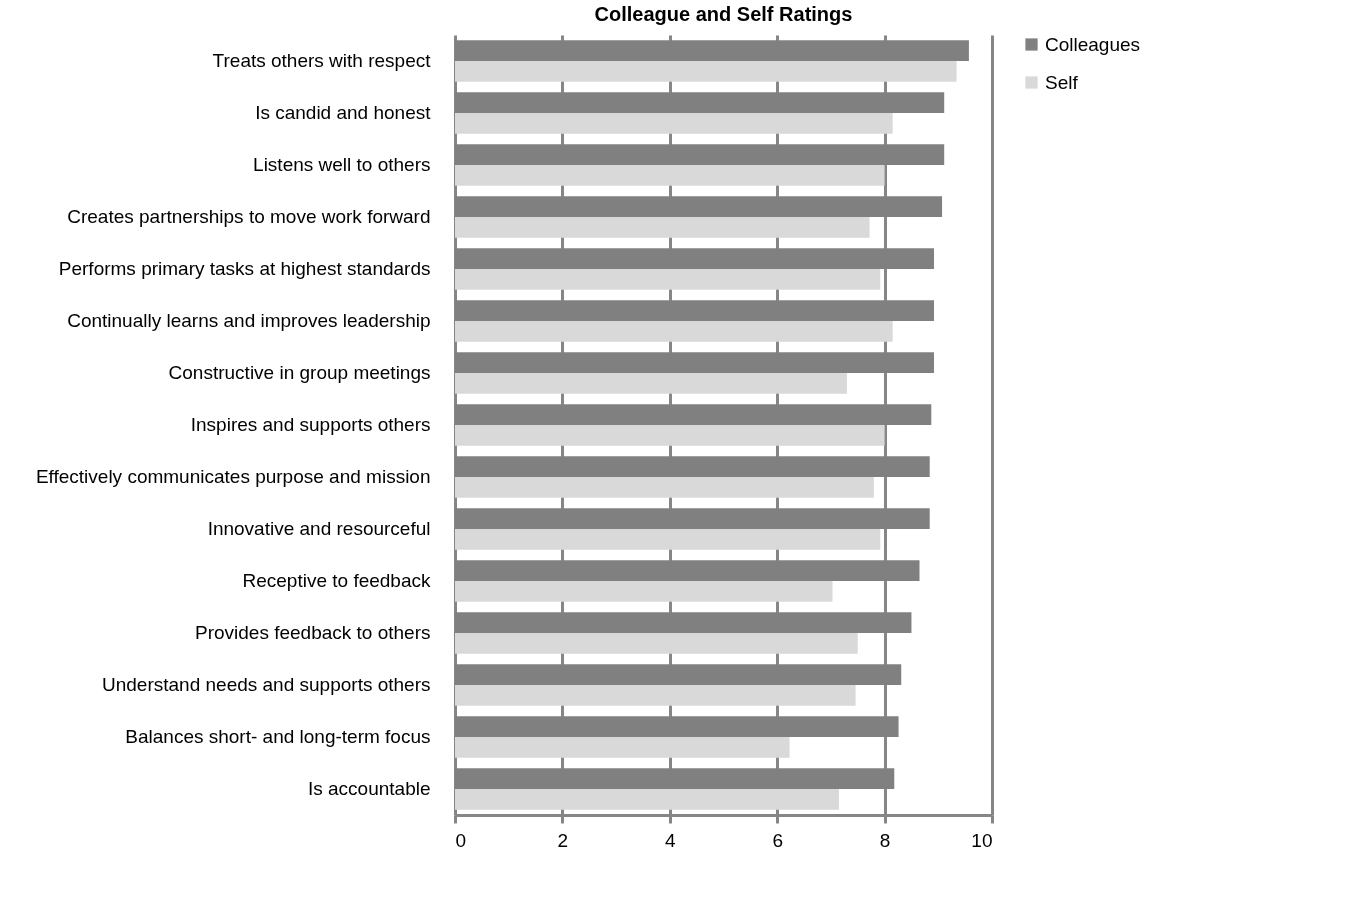 This screenshot has height=900, width=1367. I want to click on x-tick-label: 8, so click(885, 840).